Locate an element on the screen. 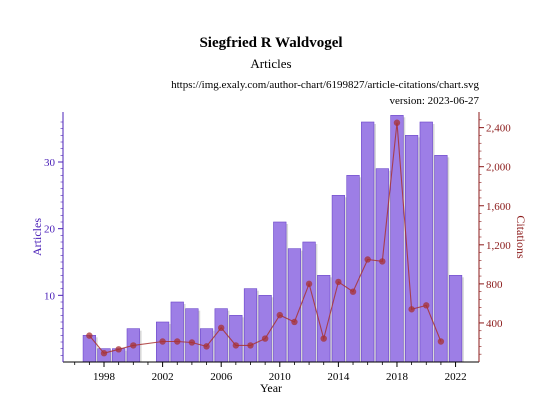 The height and width of the screenshot is (400, 533). left-ticks-group: 10 20 30 is located at coordinates (53, 238).